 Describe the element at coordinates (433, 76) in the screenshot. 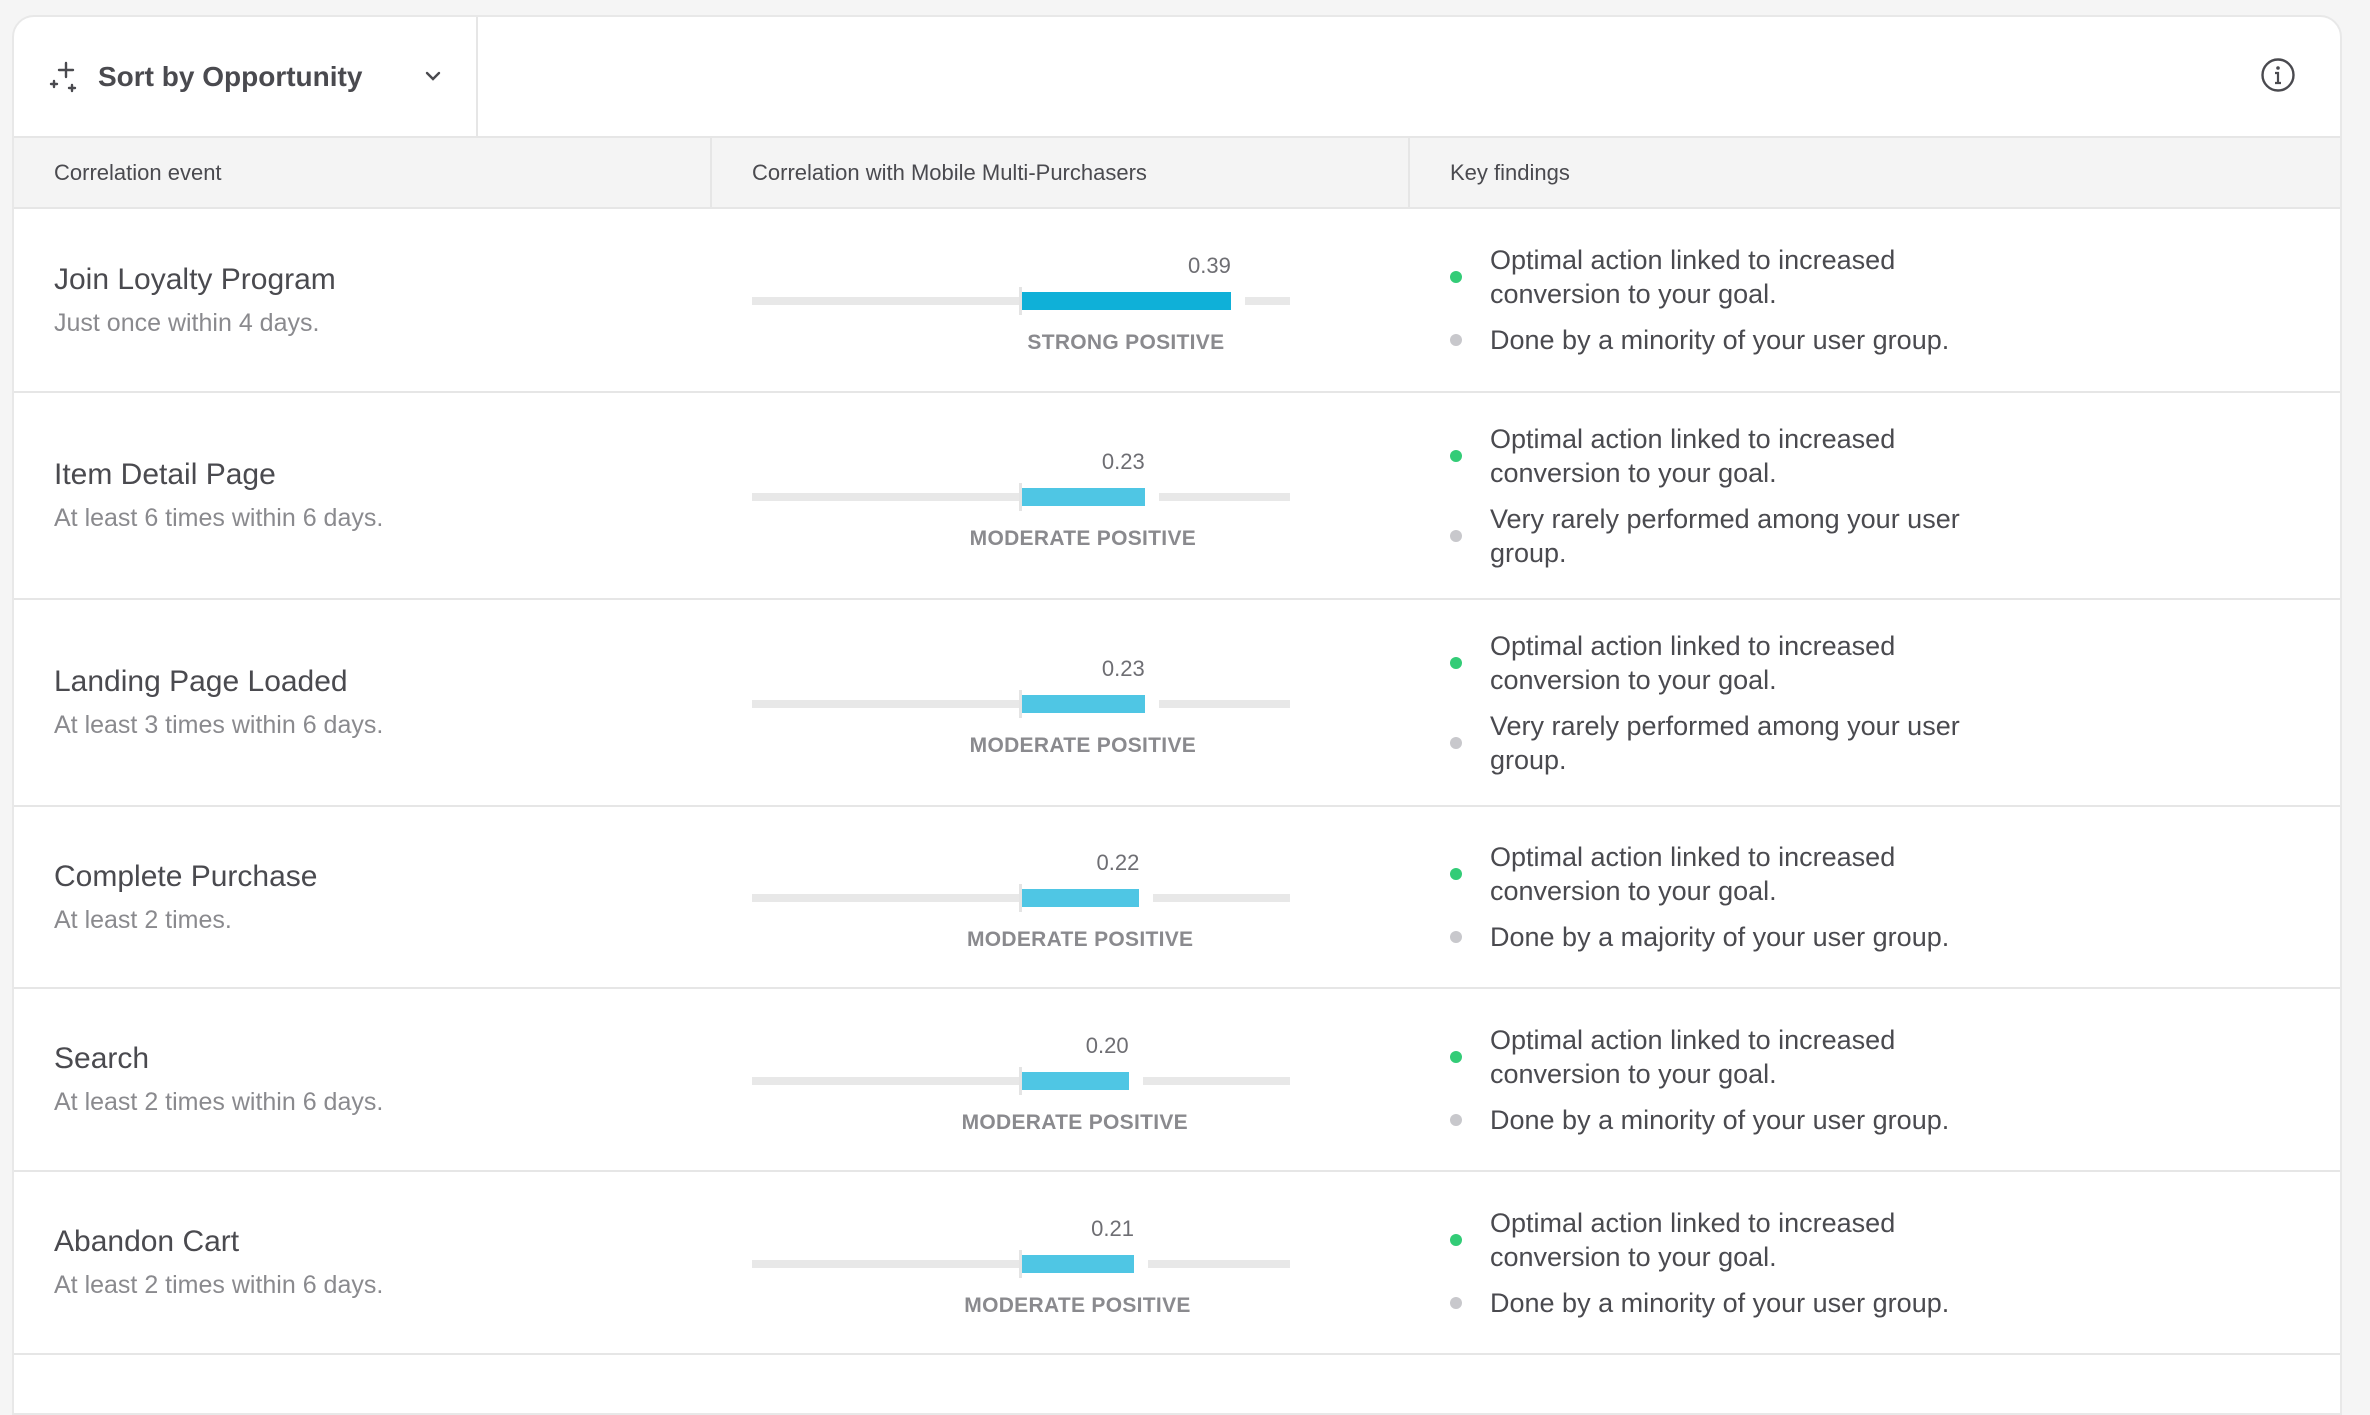

I see `chevron-down-icon` at that location.